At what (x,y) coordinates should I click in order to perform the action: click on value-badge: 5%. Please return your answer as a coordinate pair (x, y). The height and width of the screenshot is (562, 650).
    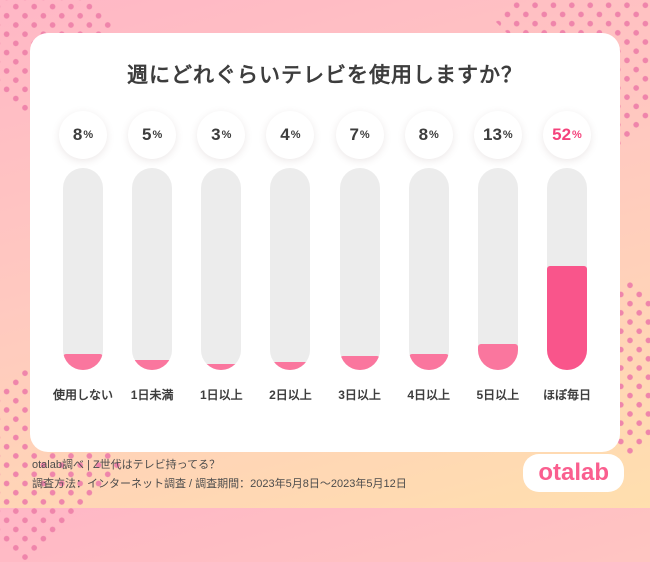
    Looking at the image, I should click on (152, 135).